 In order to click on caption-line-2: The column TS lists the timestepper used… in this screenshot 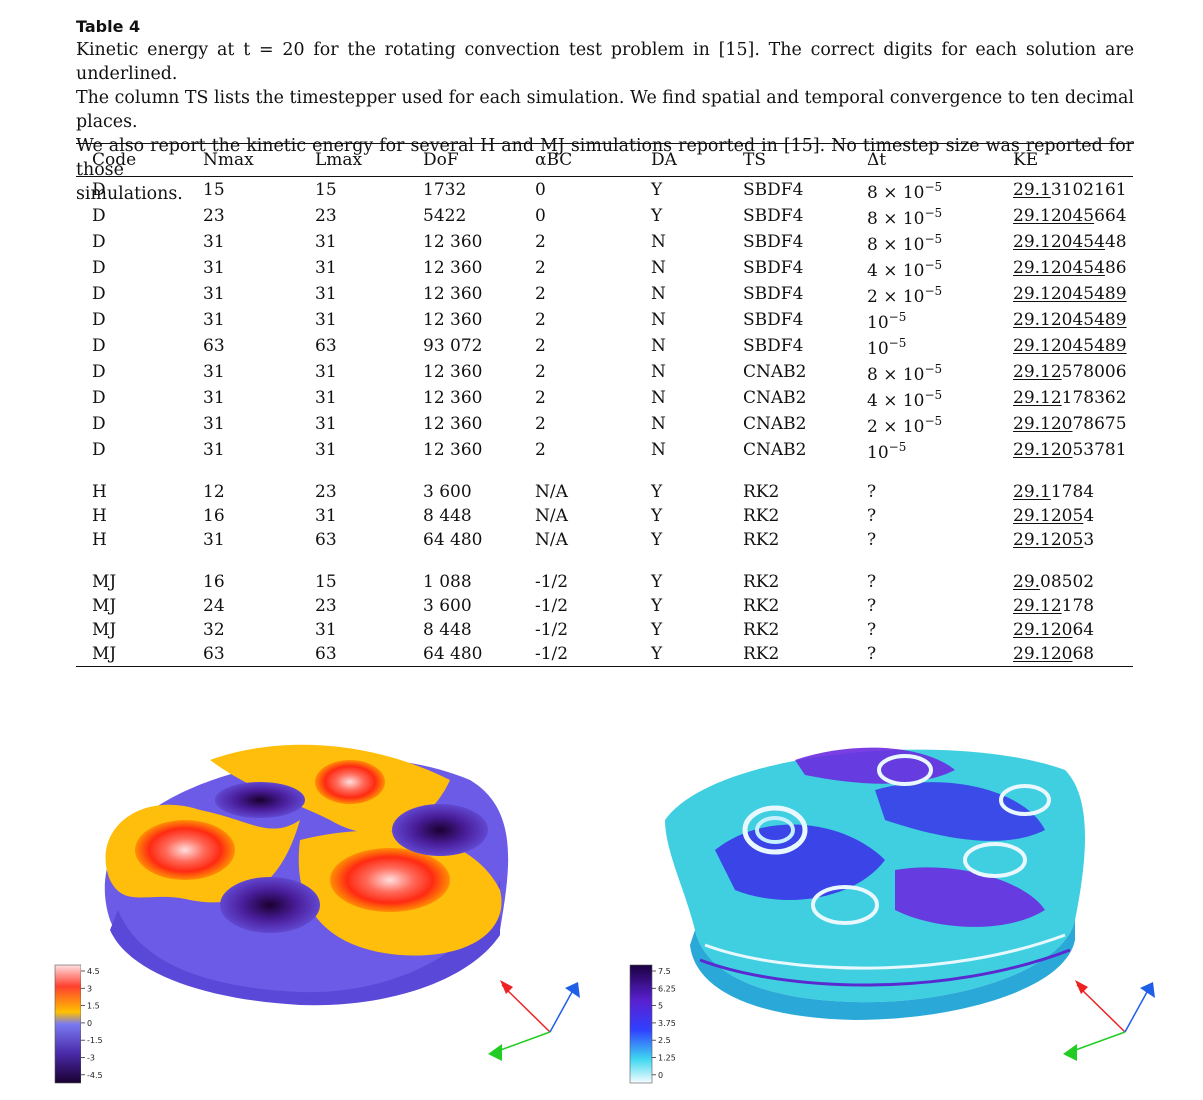, I will do `click(605, 110)`.